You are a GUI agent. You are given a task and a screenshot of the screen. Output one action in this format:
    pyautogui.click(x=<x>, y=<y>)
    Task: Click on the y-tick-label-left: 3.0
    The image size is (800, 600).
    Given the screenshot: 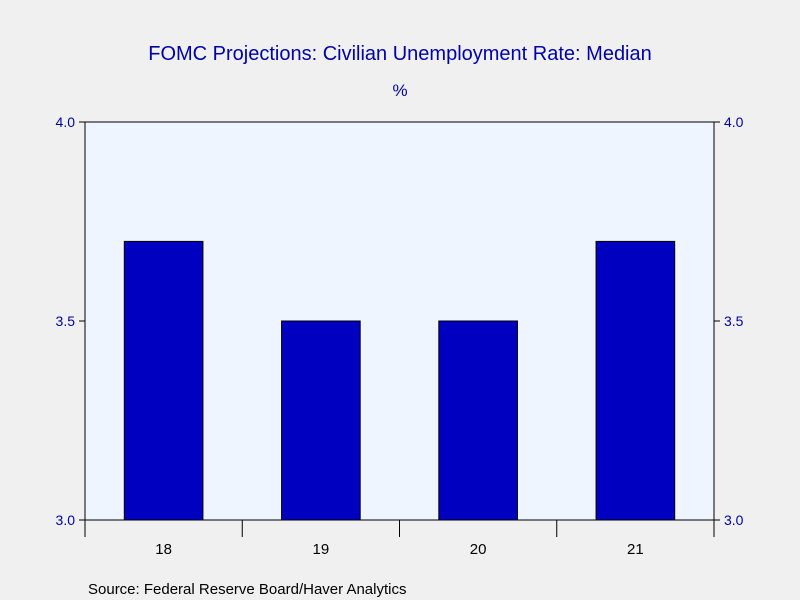 What is the action you would take?
    pyautogui.click(x=66, y=520)
    